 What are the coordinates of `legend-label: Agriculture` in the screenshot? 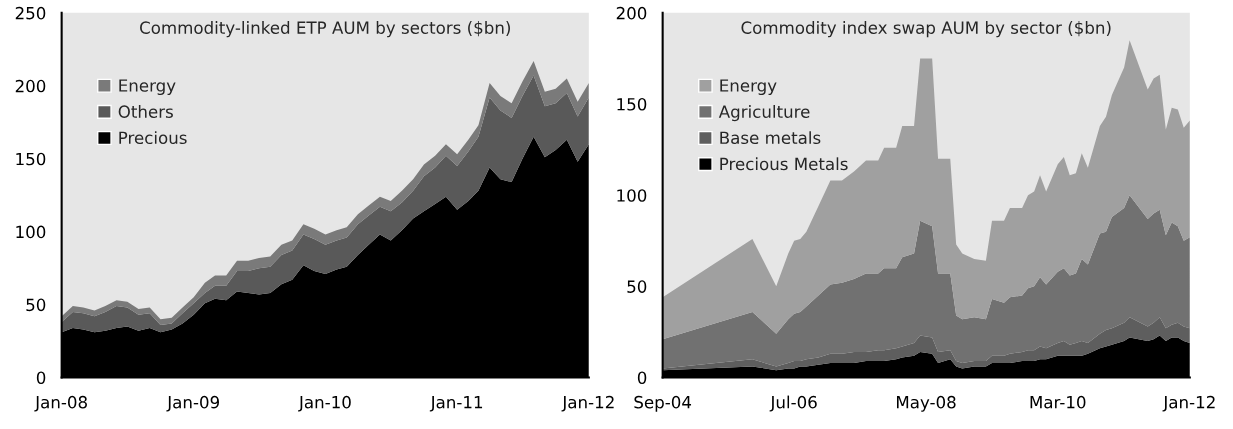 It's located at (764, 113).